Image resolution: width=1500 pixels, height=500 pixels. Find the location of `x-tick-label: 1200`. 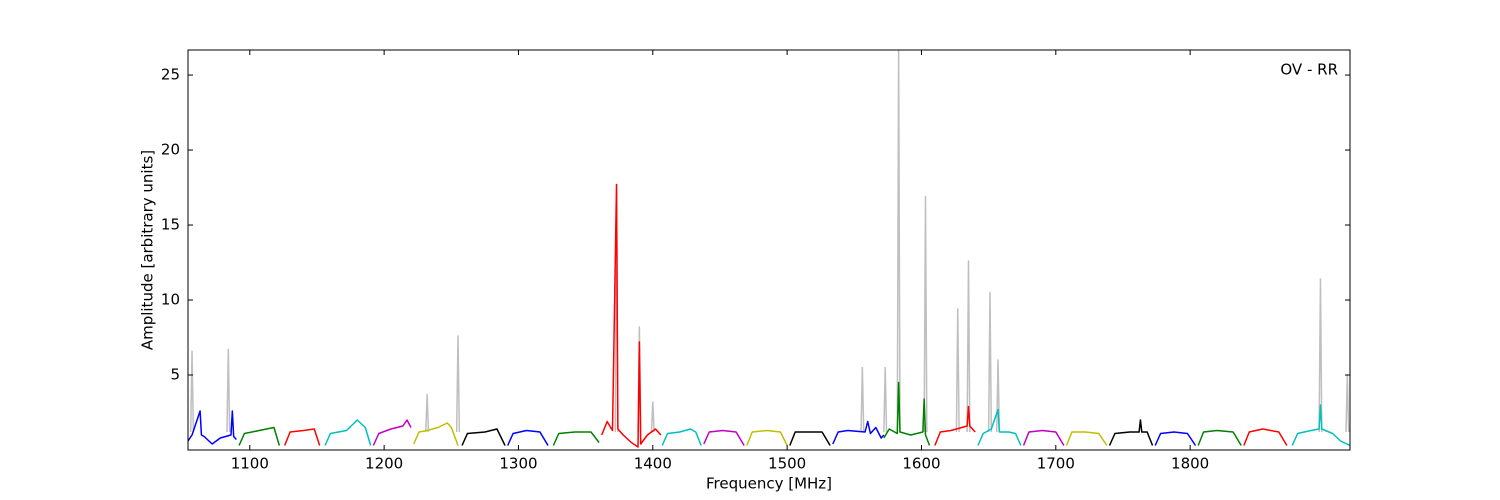

x-tick-label: 1200 is located at coordinates (384, 464).